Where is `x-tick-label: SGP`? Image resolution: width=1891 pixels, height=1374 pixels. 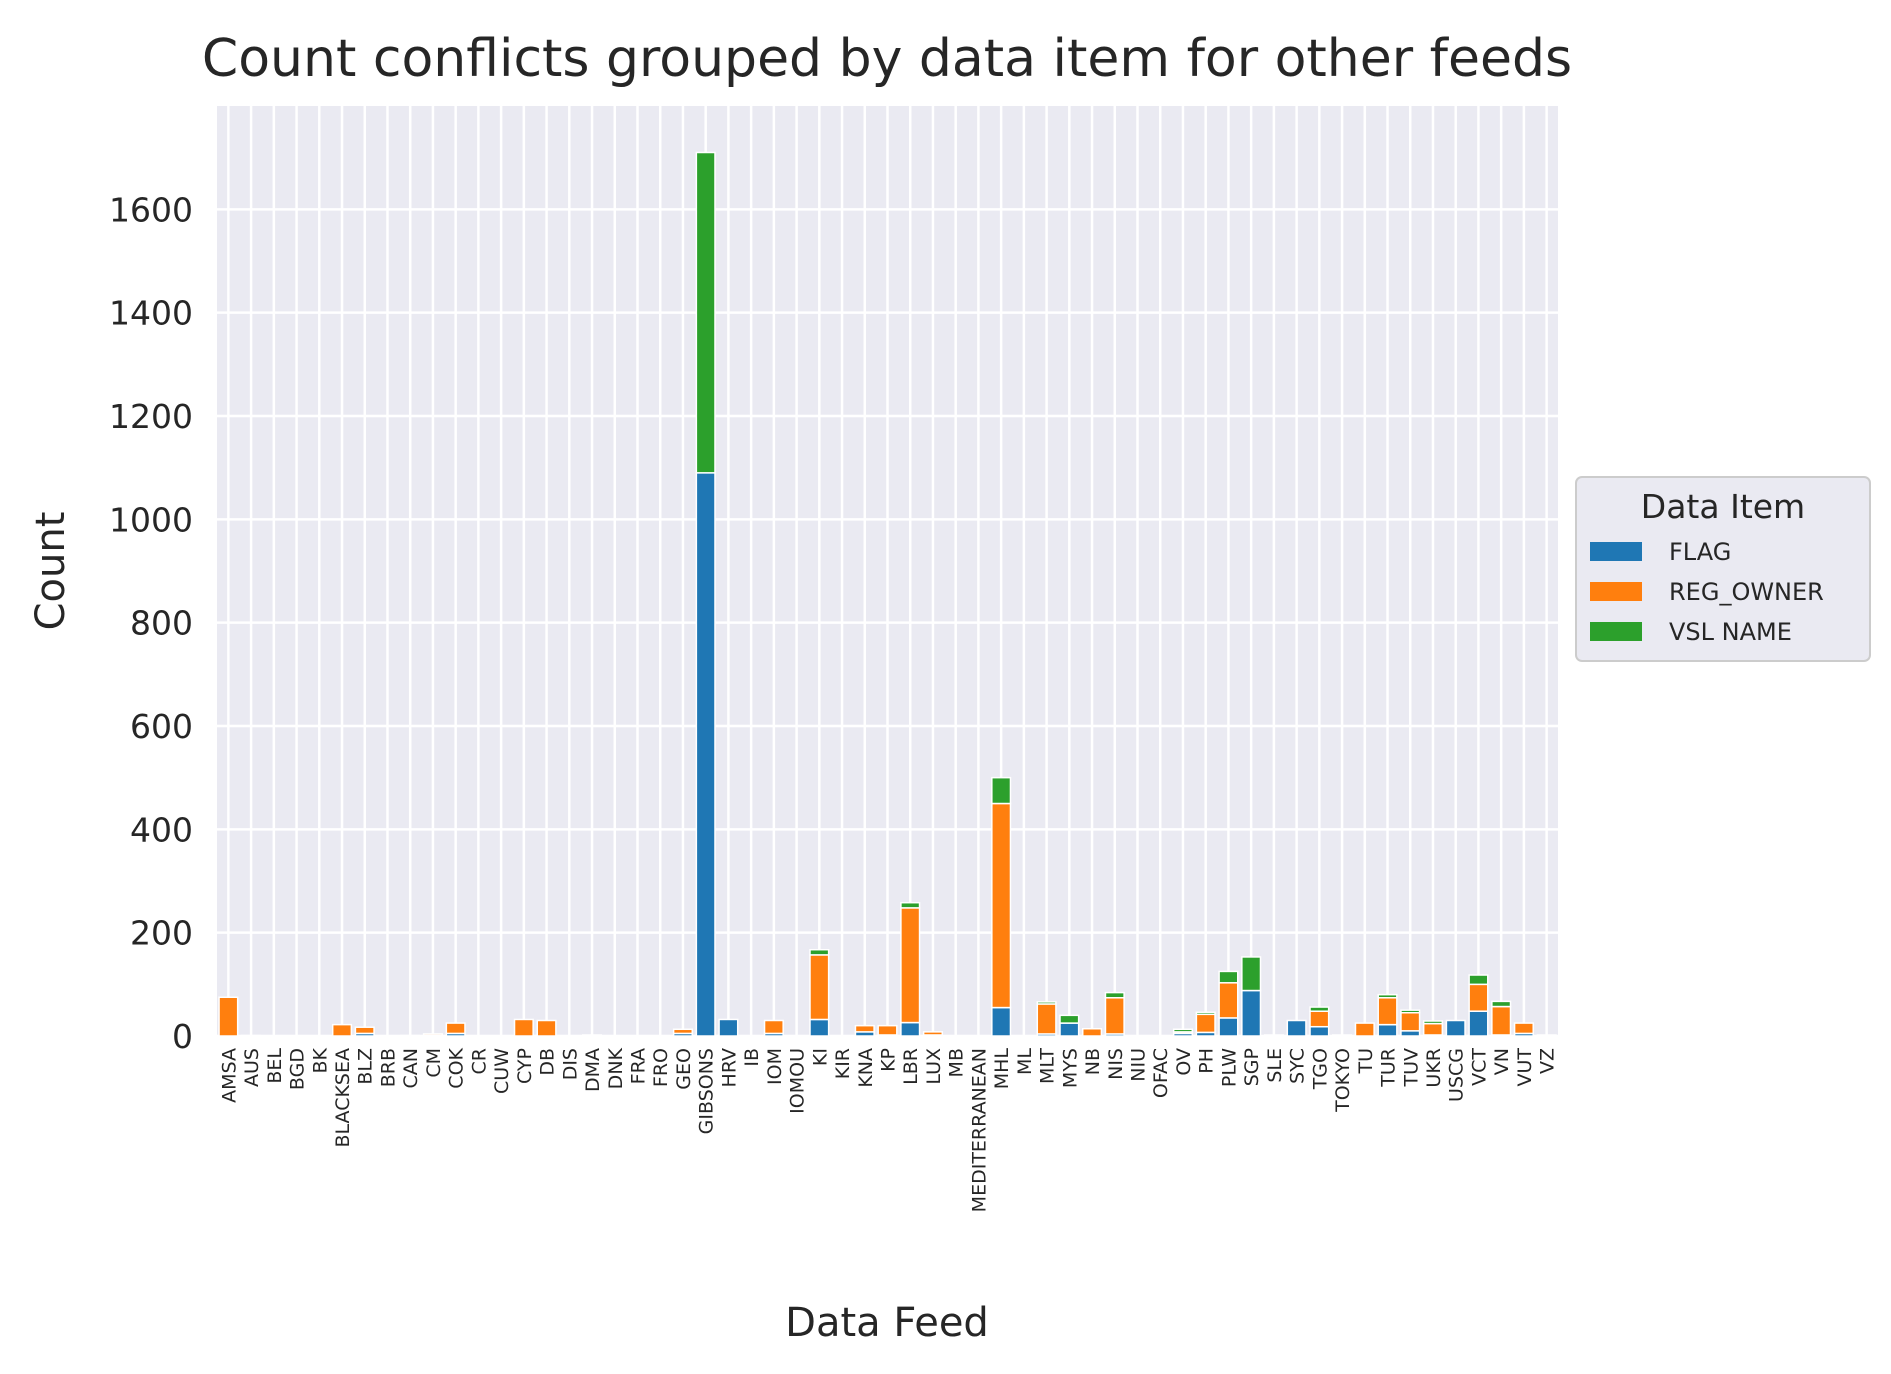
x-tick-label: SGP is located at coordinates (1252, 1067).